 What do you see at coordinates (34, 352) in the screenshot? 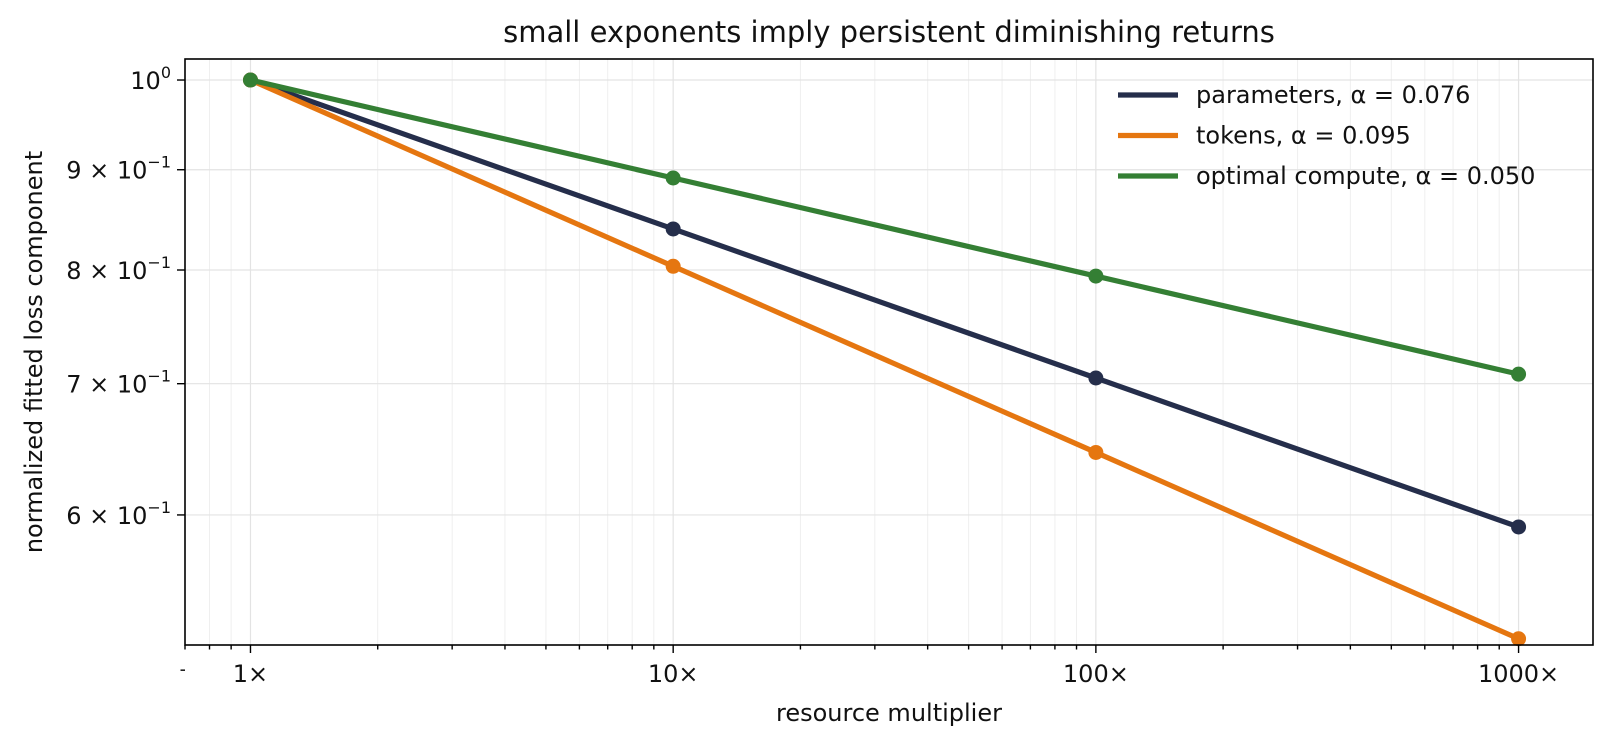
I see `y-axis-label: normalized fitted loss component` at bounding box center [34, 352].